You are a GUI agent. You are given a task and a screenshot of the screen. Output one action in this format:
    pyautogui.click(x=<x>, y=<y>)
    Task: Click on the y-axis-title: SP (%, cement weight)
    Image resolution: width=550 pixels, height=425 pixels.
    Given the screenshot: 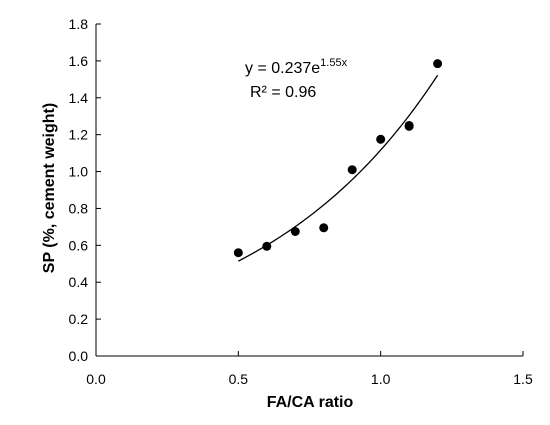 What is the action you would take?
    pyautogui.click(x=49, y=188)
    